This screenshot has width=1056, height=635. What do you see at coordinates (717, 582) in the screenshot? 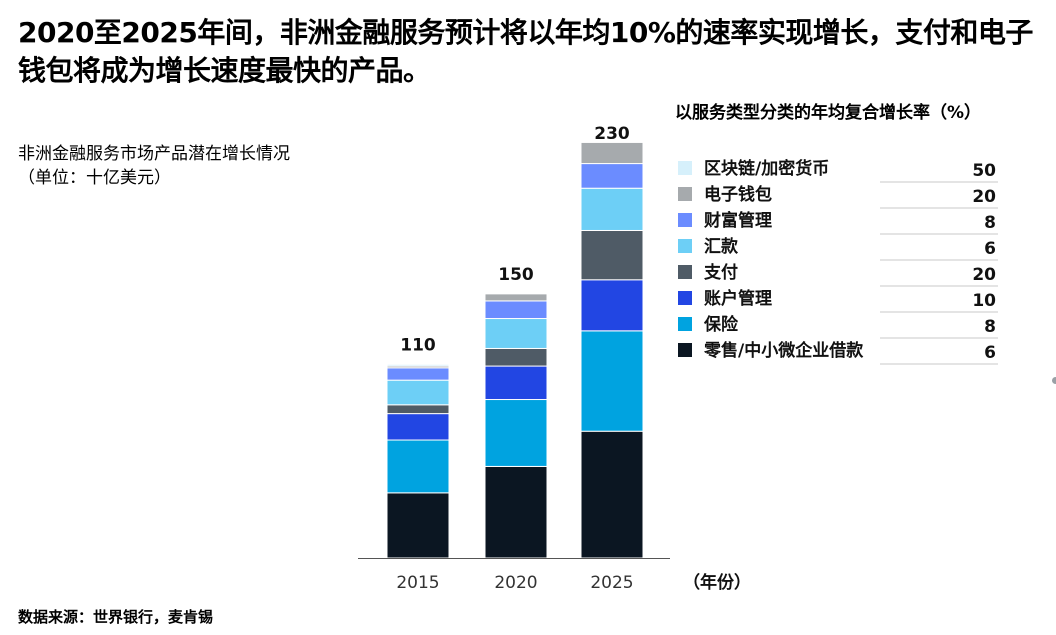
I see `x-axis-unit: （年份）` at bounding box center [717, 582].